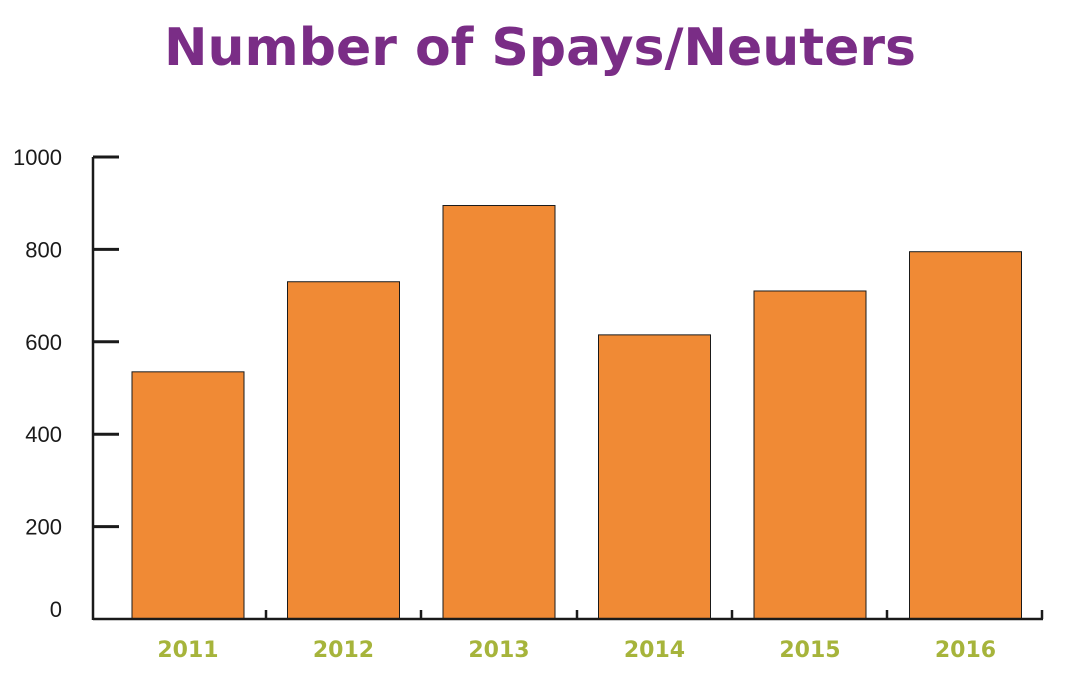 The height and width of the screenshot is (675, 1080). What do you see at coordinates (540, 48) in the screenshot?
I see `chart-title: Number of Spays/Neuters` at bounding box center [540, 48].